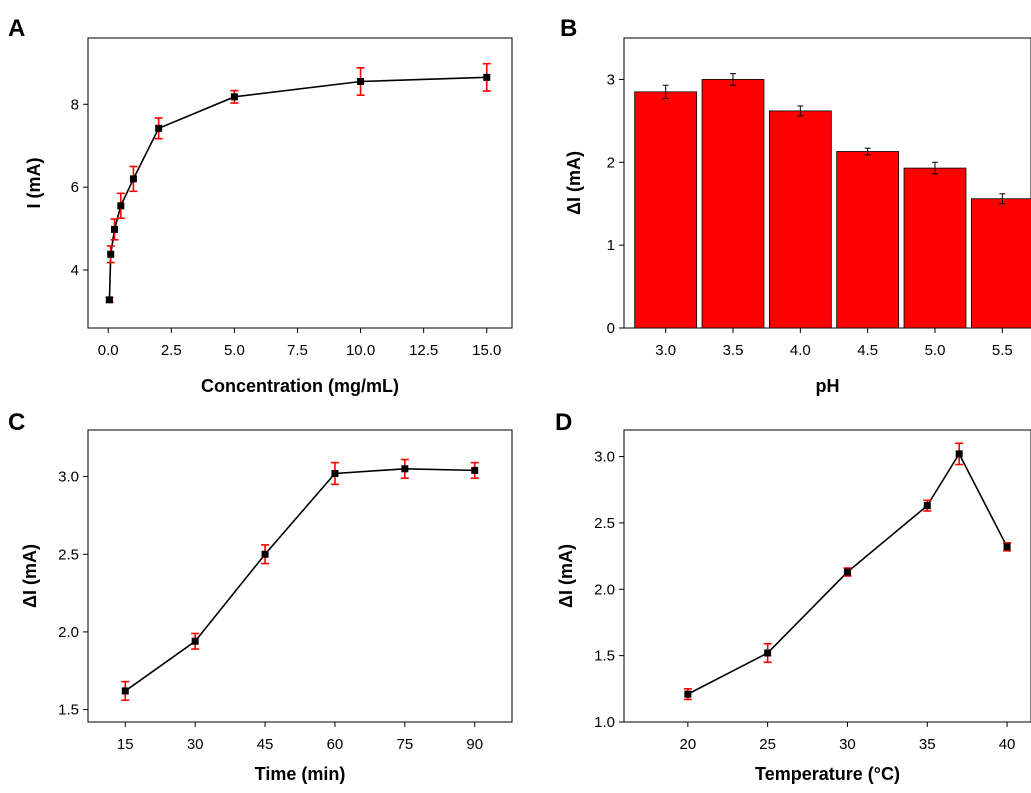 Image resolution: width=1031 pixels, height=793 pixels. I want to click on x-tick-label: 25, so click(767, 744).